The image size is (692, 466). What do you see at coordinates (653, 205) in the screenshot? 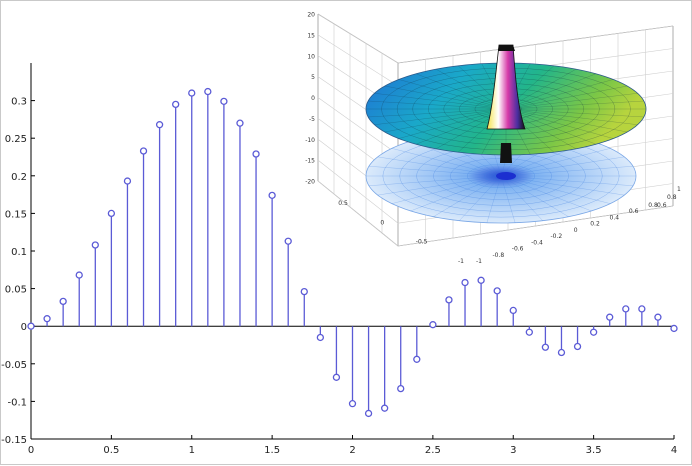
I see `floor-front-tick-label: 0.8` at bounding box center [653, 205].